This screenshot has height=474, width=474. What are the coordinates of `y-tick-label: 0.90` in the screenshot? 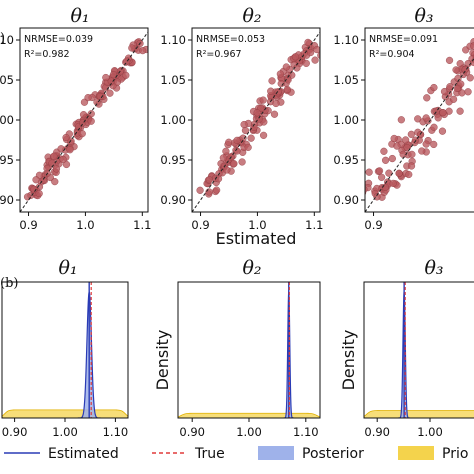 It's located at (173, 200).